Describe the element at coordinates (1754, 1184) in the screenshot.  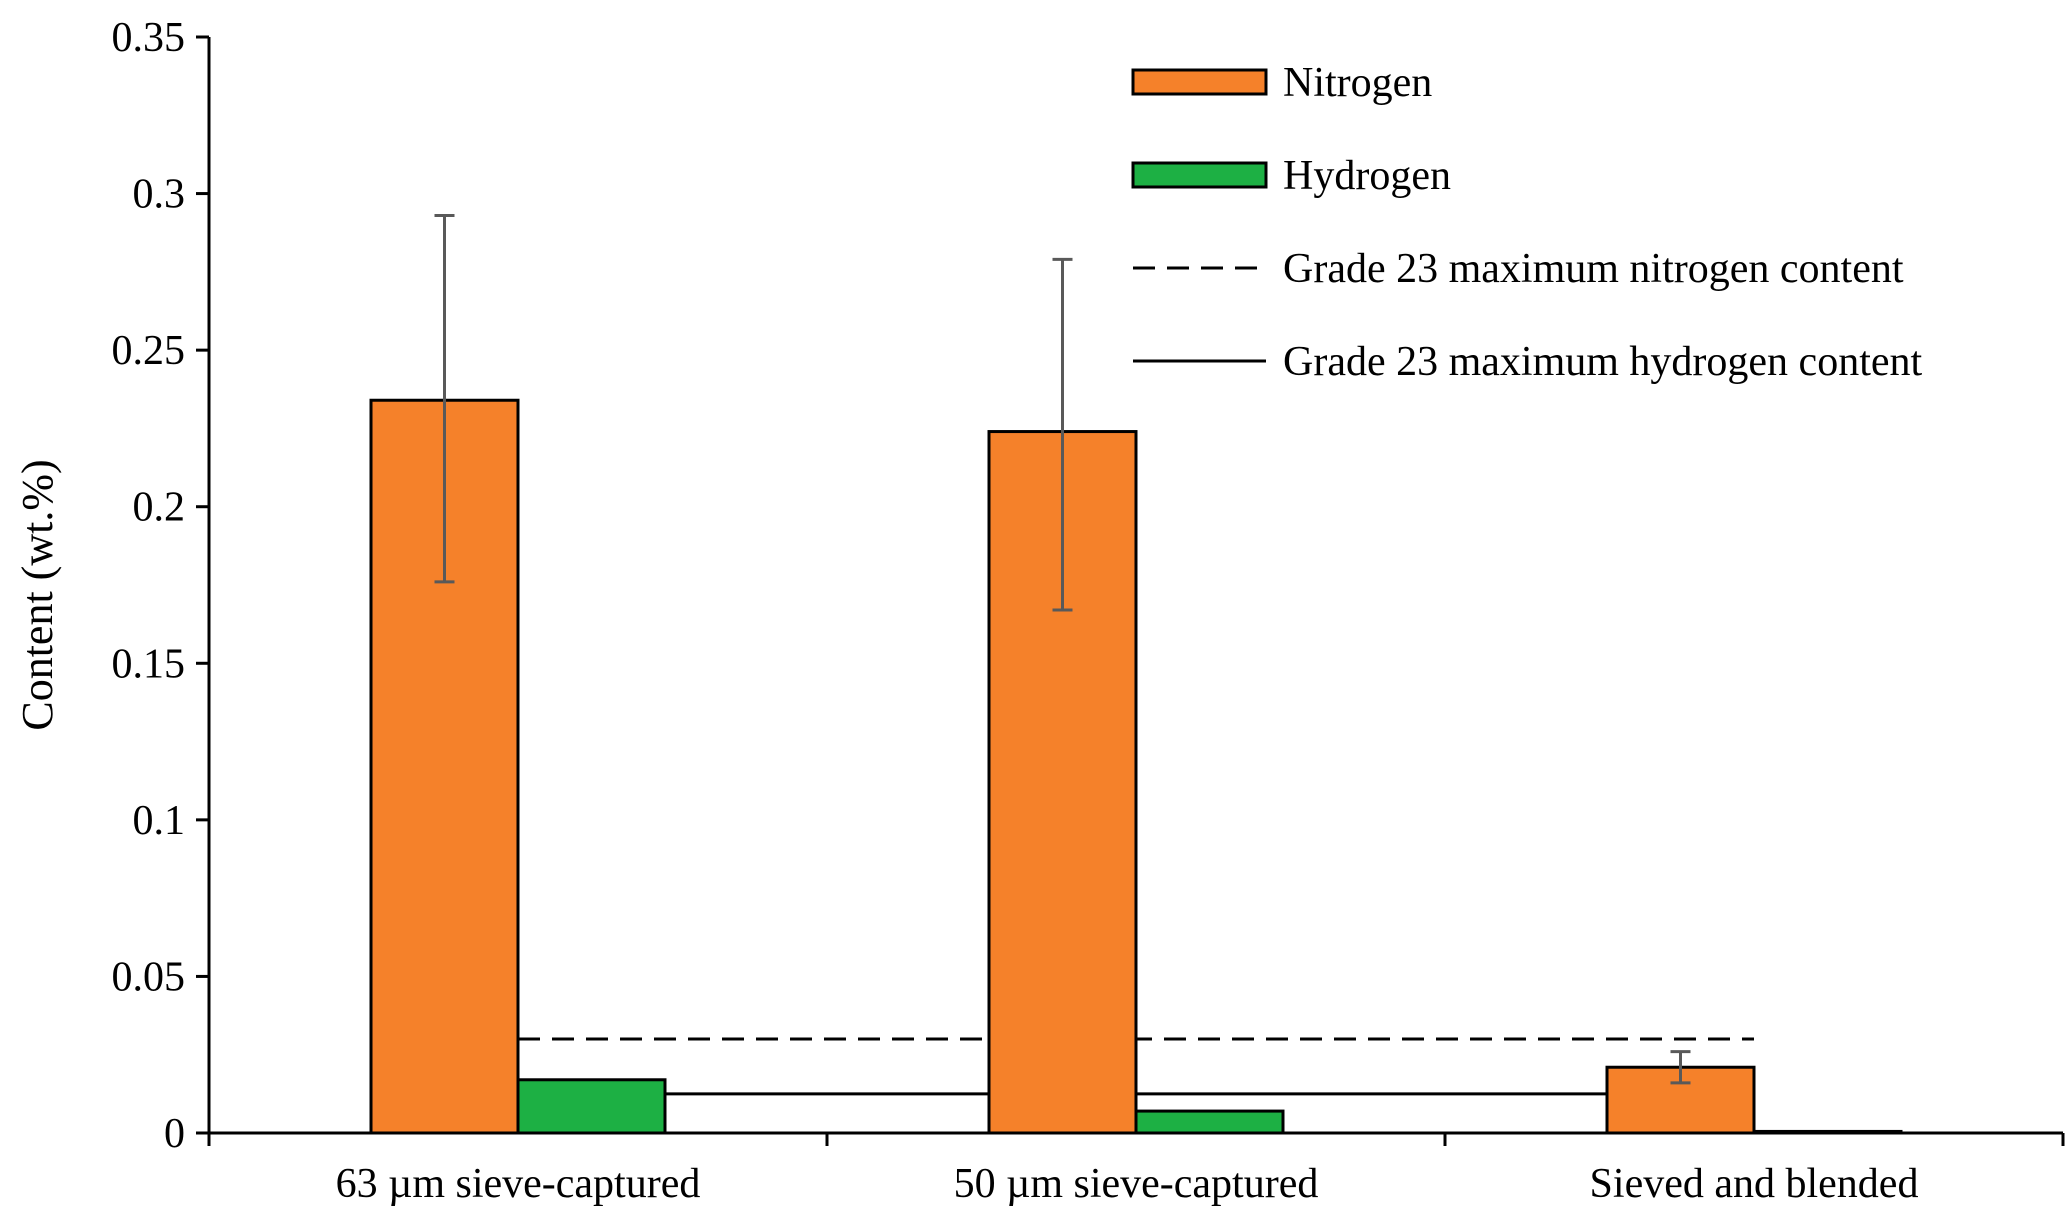
I see `x-tick-label-3: Sieved and blended` at that location.